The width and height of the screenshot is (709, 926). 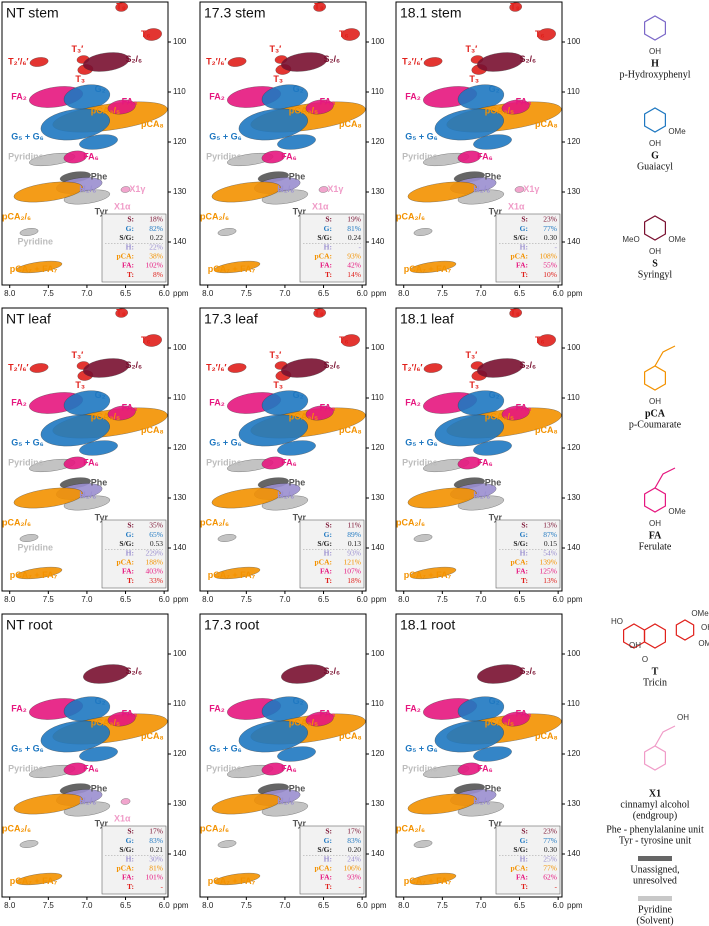 What do you see at coordinates (665, 478) in the screenshot?
I see `side-chain` at bounding box center [665, 478].